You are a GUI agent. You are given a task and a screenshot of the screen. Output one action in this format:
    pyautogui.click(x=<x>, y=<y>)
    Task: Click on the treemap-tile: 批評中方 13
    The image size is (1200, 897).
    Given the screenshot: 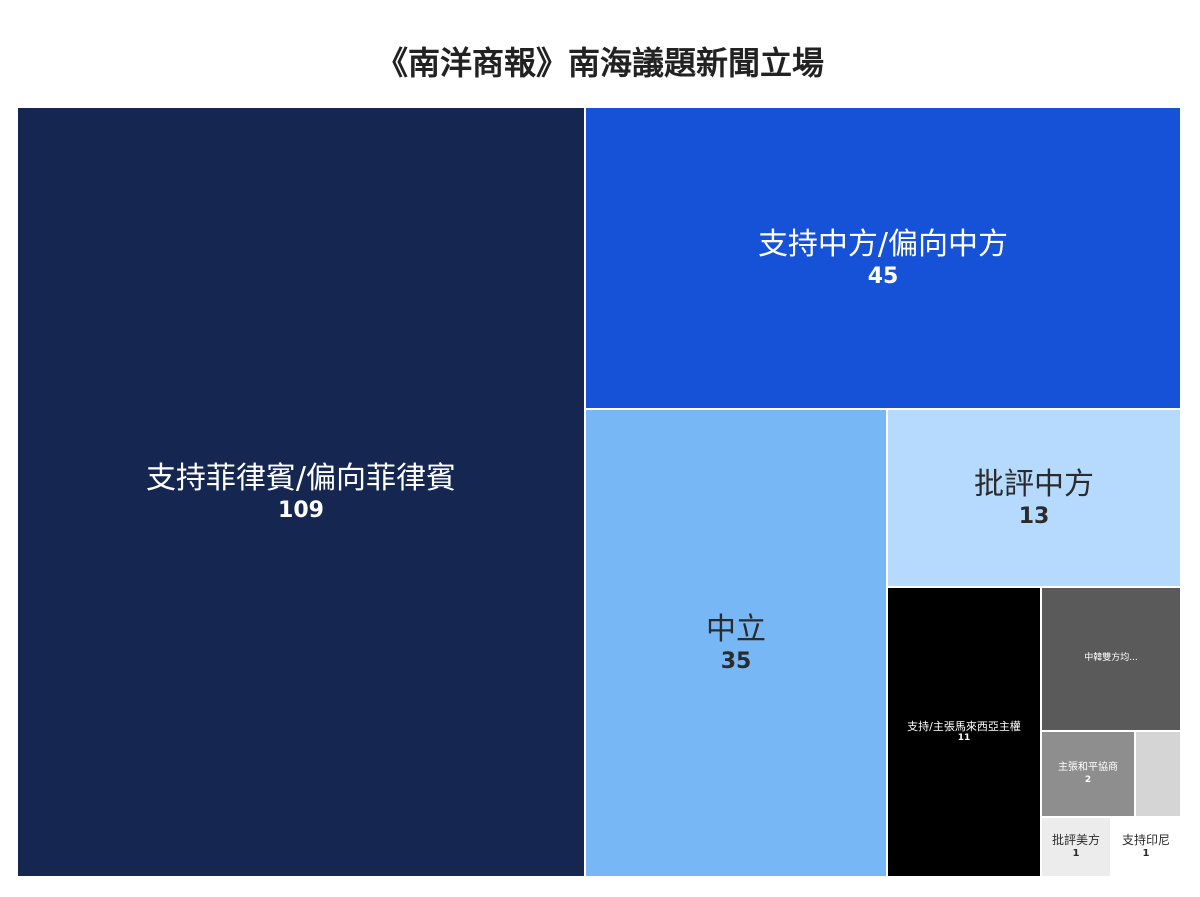 What is the action you would take?
    pyautogui.click(x=1035, y=499)
    